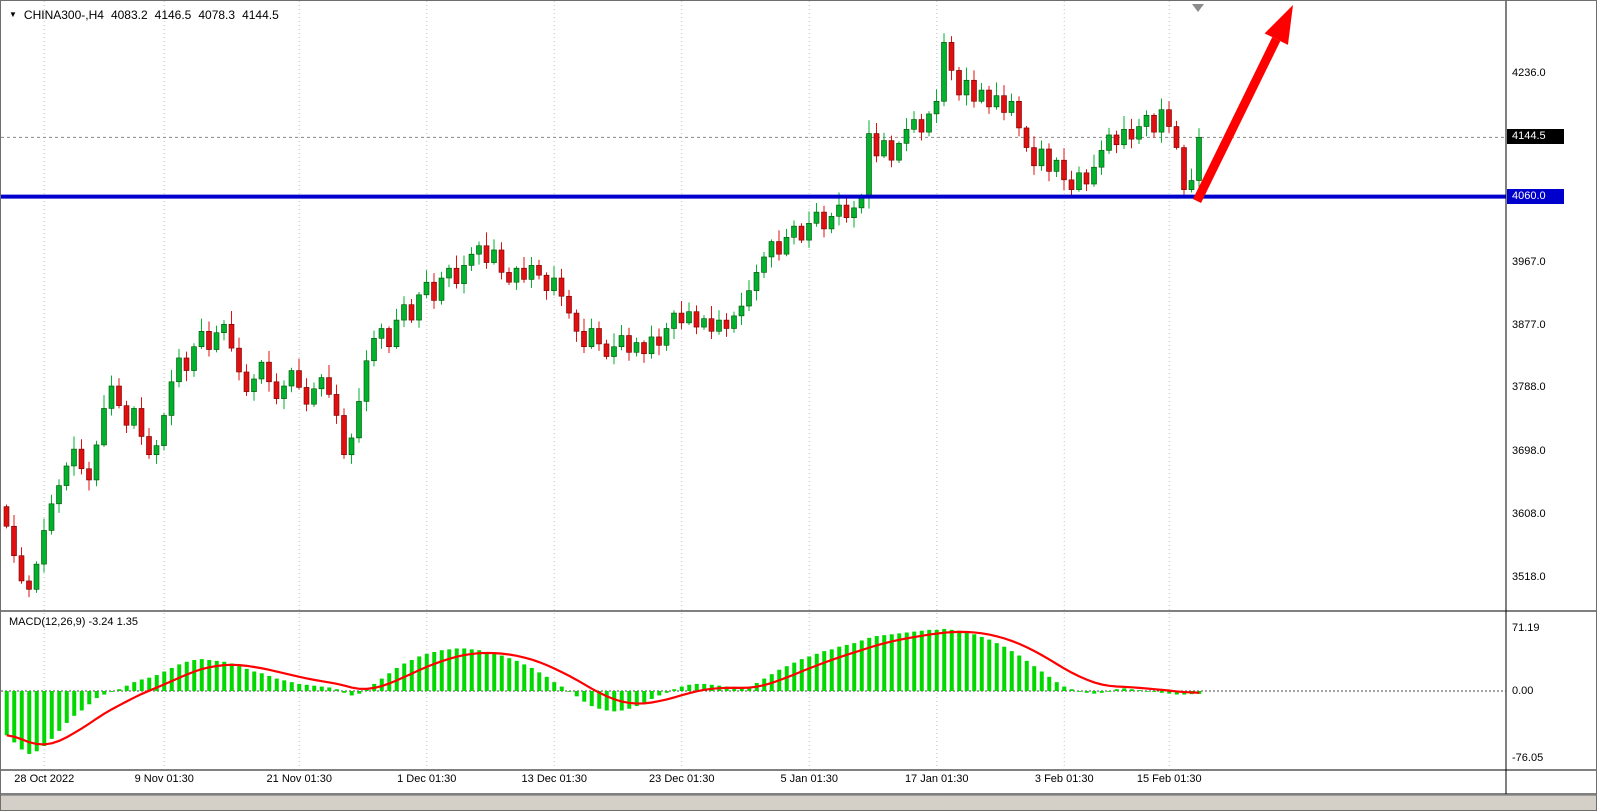 The width and height of the screenshot is (1597, 811). I want to click on macd-histogram, so click(603, 691).